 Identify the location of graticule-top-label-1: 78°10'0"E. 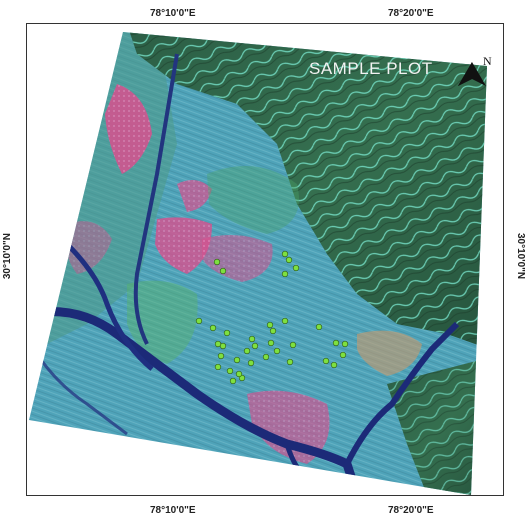
(173, 13).